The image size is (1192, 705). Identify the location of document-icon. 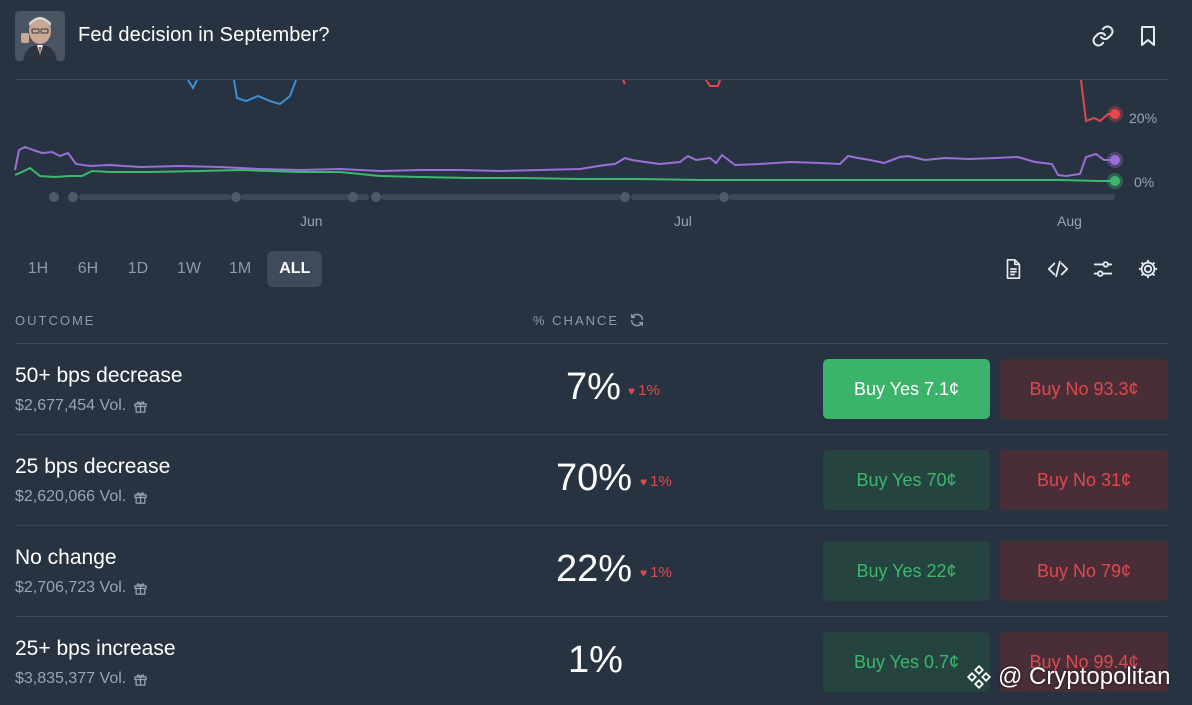
(1013, 269).